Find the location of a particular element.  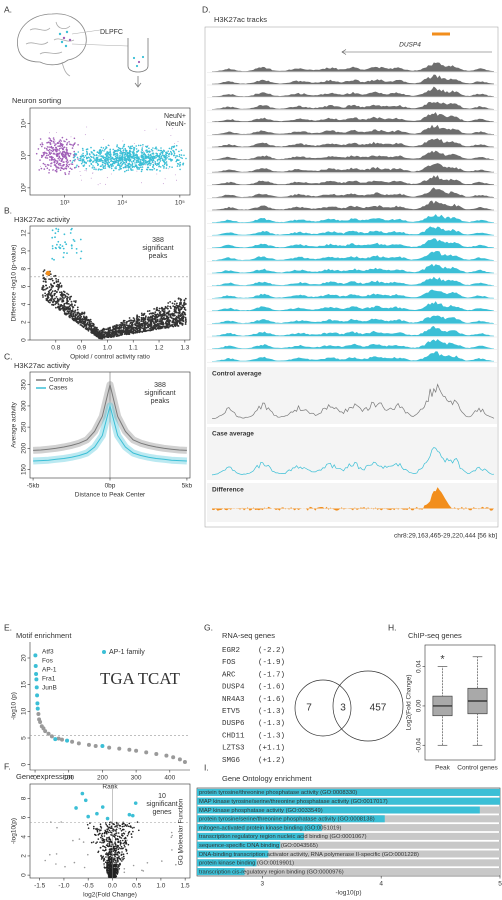

point is located at coordinates (129, 749).